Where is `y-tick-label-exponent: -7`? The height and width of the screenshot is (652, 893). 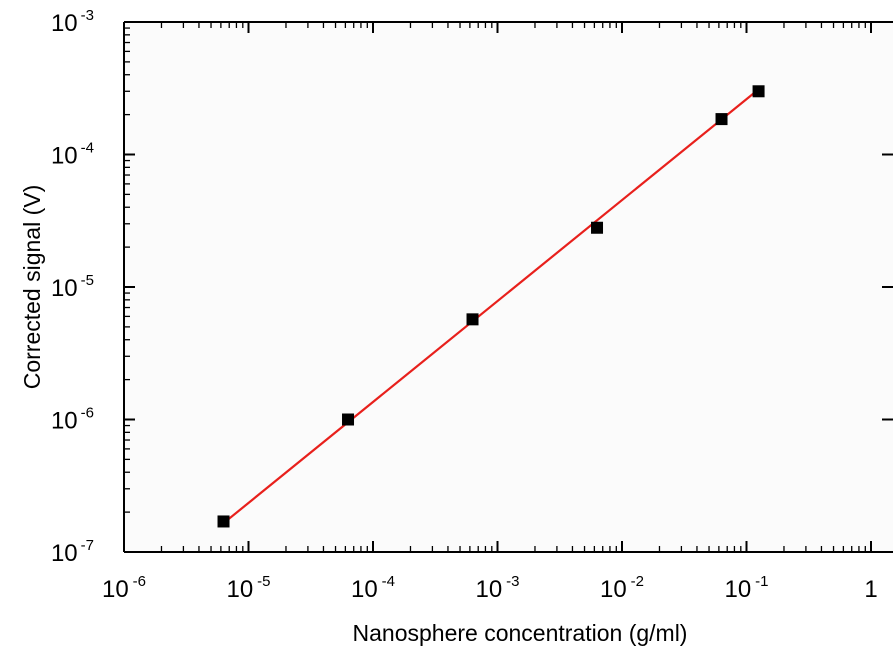
y-tick-label-exponent: -7 is located at coordinates (87, 545).